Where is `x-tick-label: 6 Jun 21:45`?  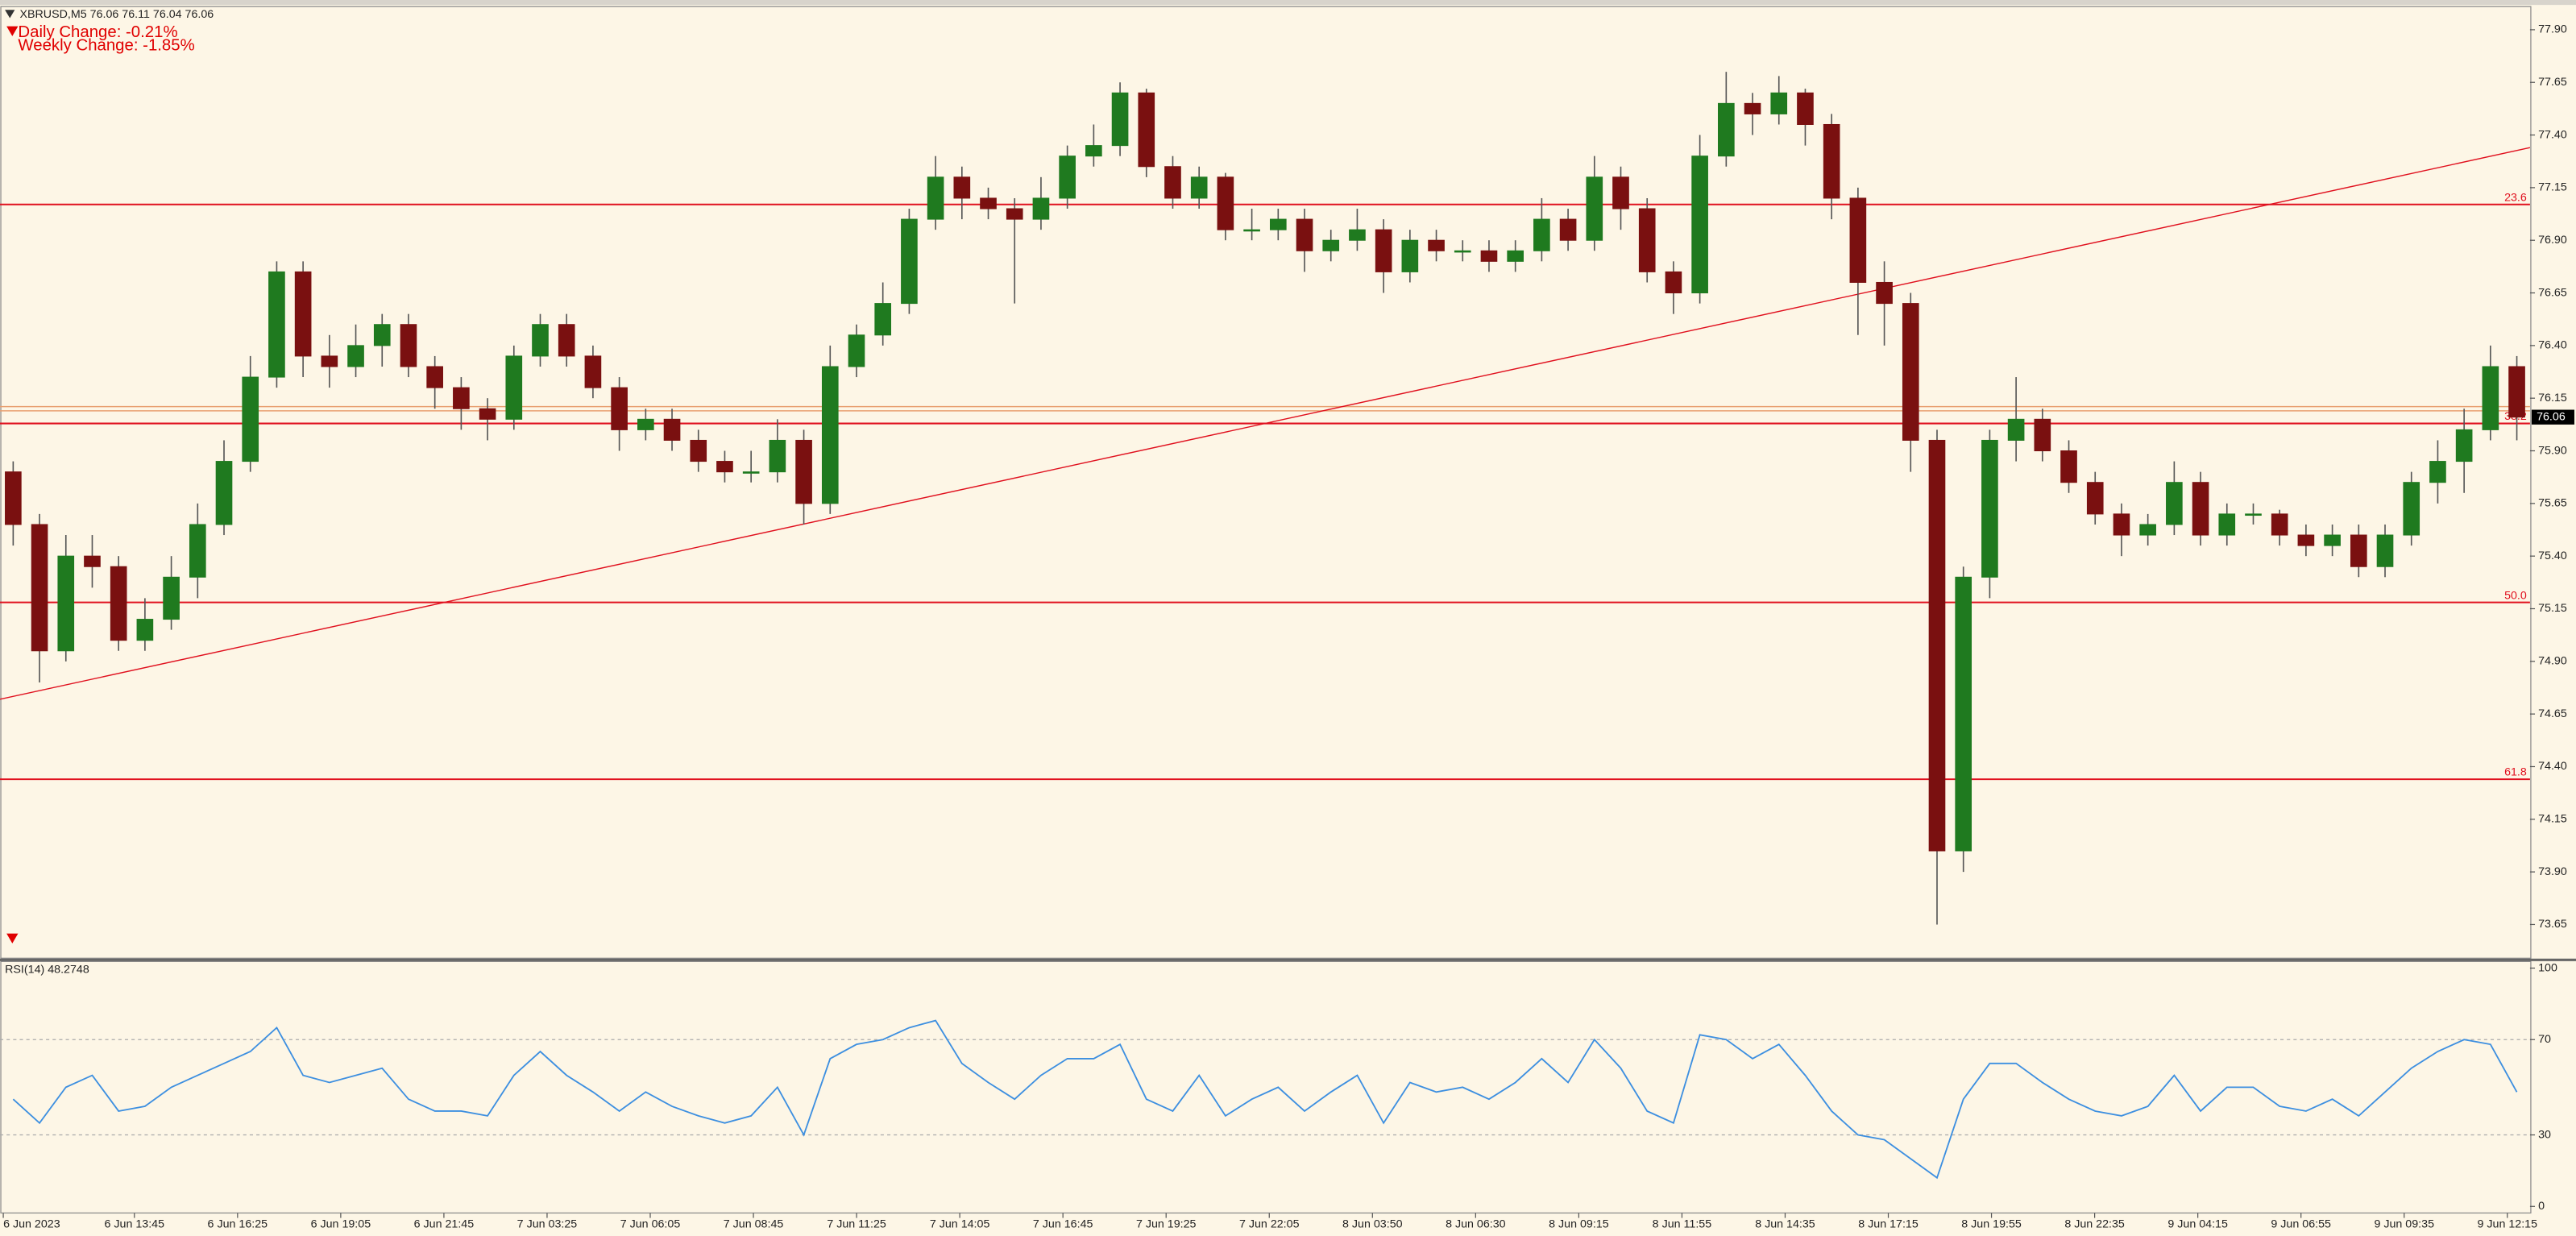
x-tick-label: 6 Jun 21:45 is located at coordinates (444, 1223).